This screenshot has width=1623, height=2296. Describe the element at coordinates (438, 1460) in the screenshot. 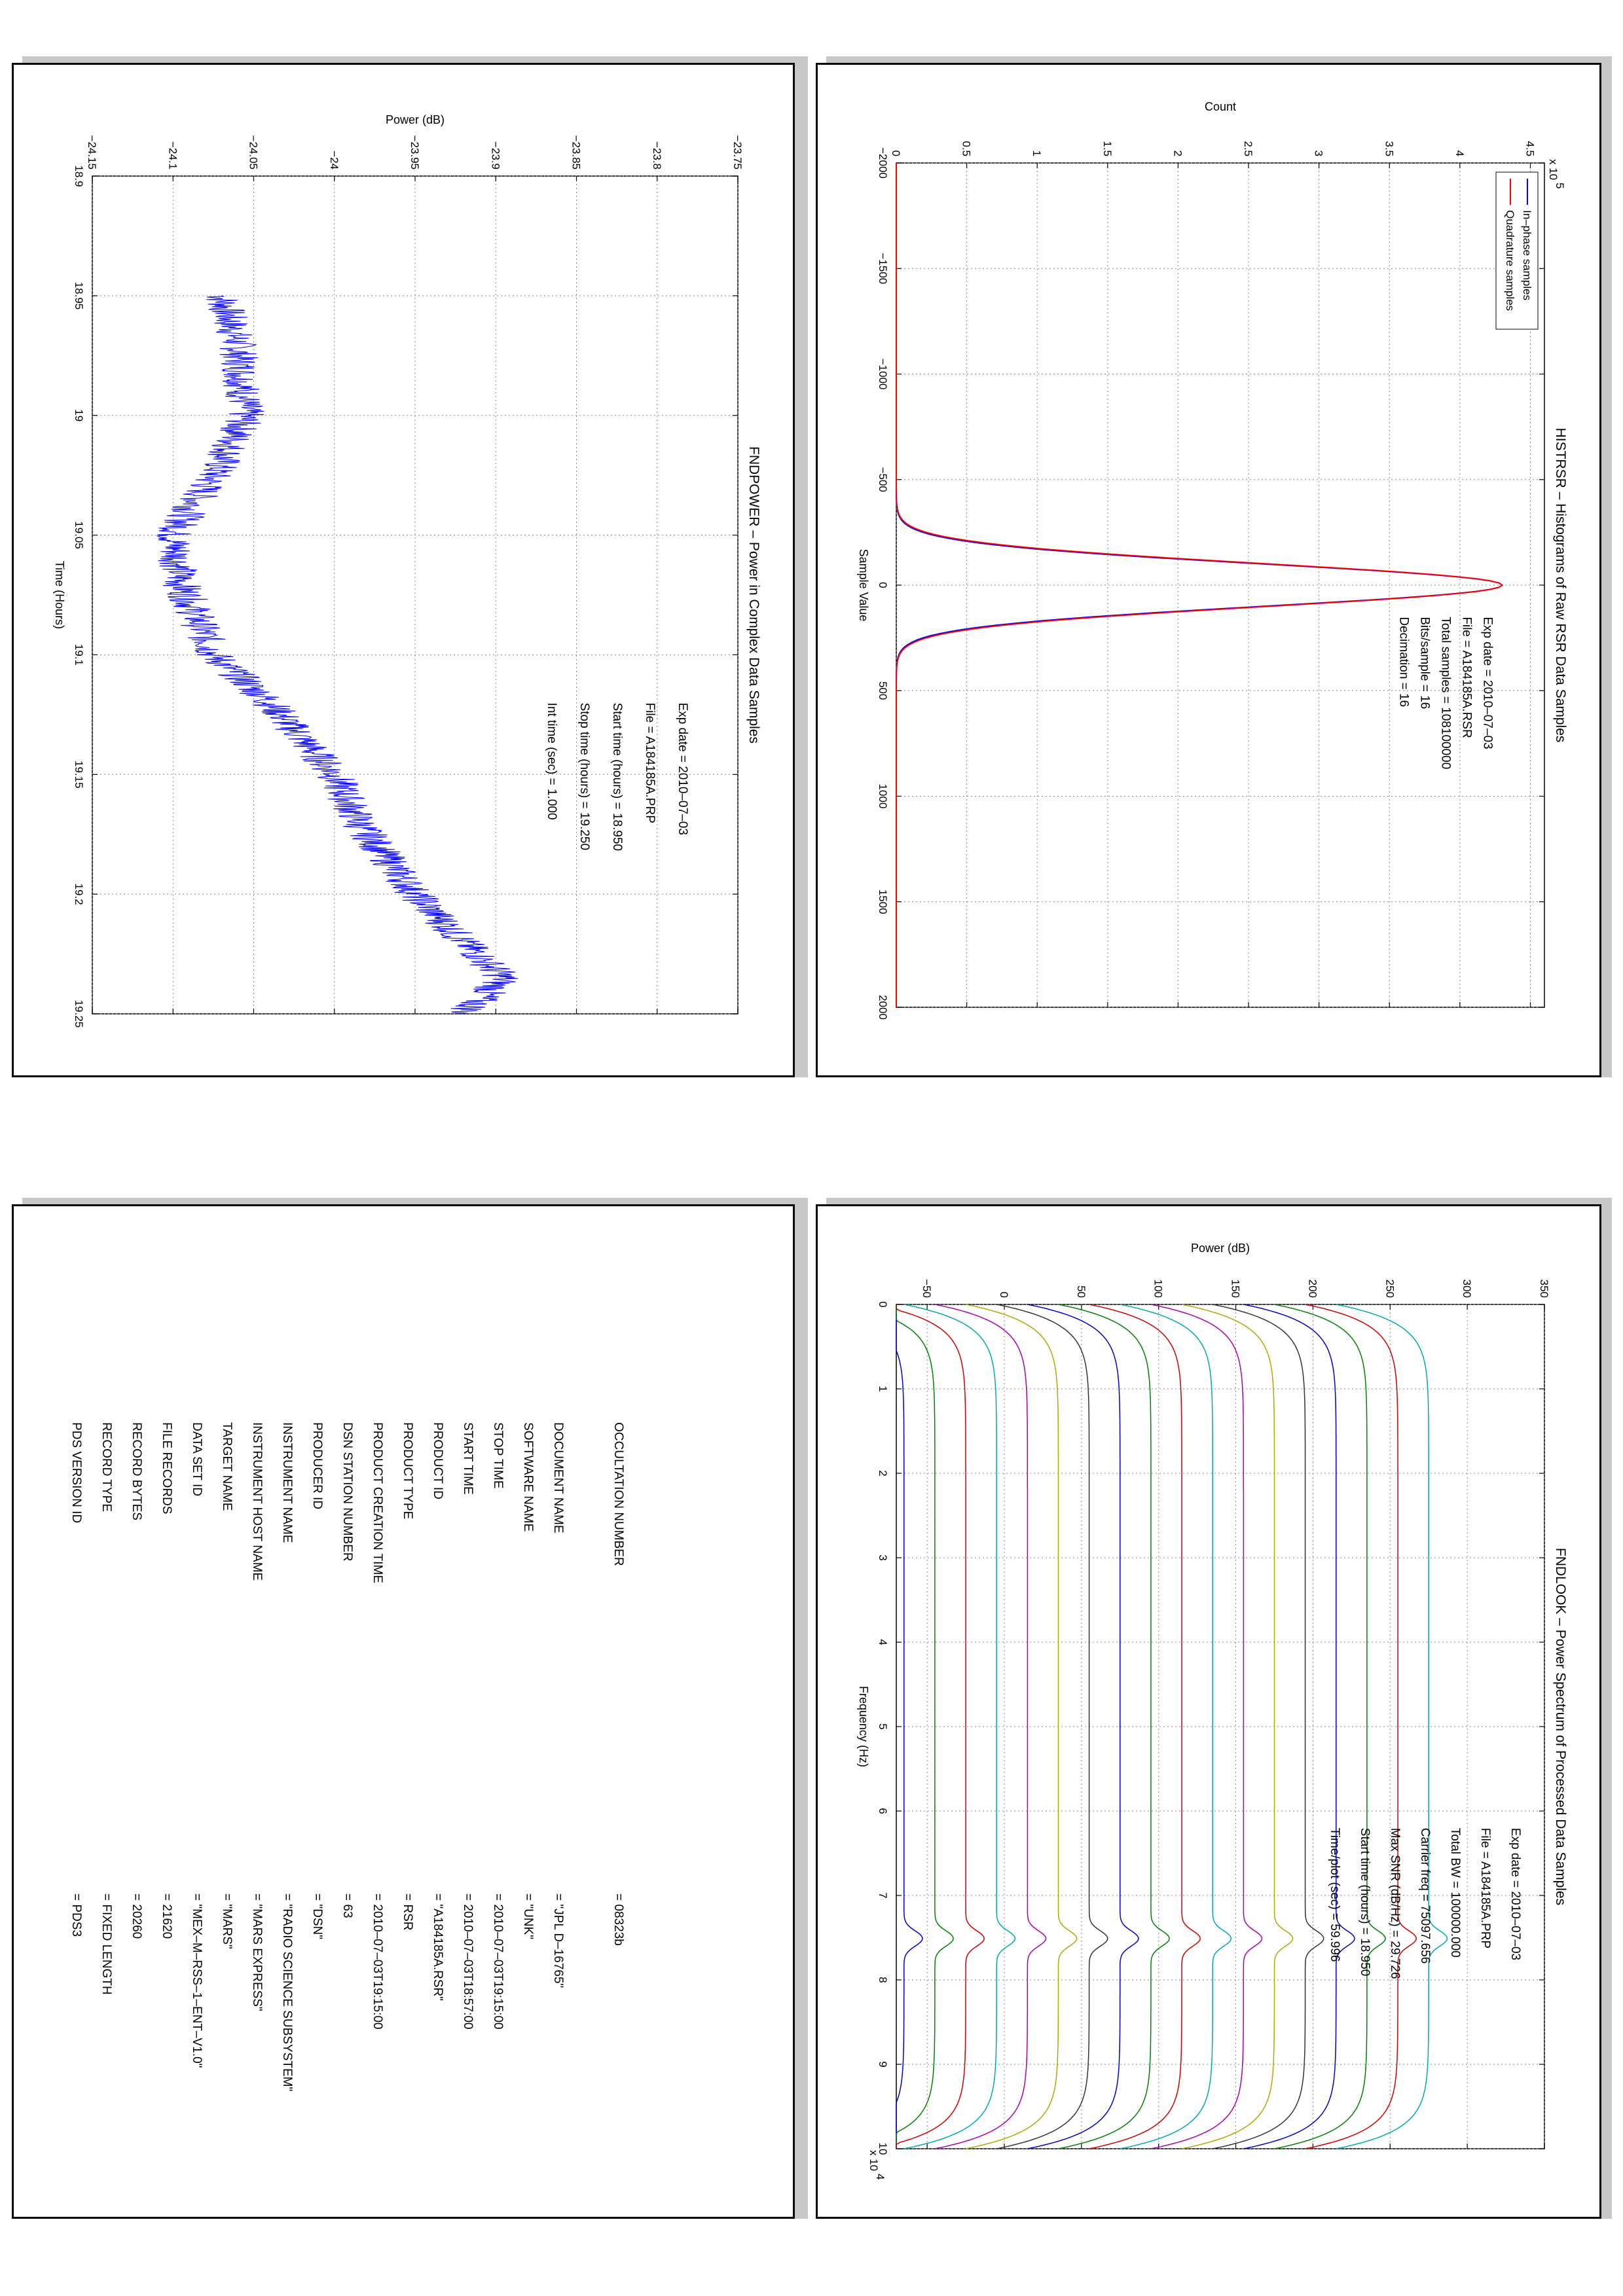

I see `label-key: PRODUCT ID` at that location.